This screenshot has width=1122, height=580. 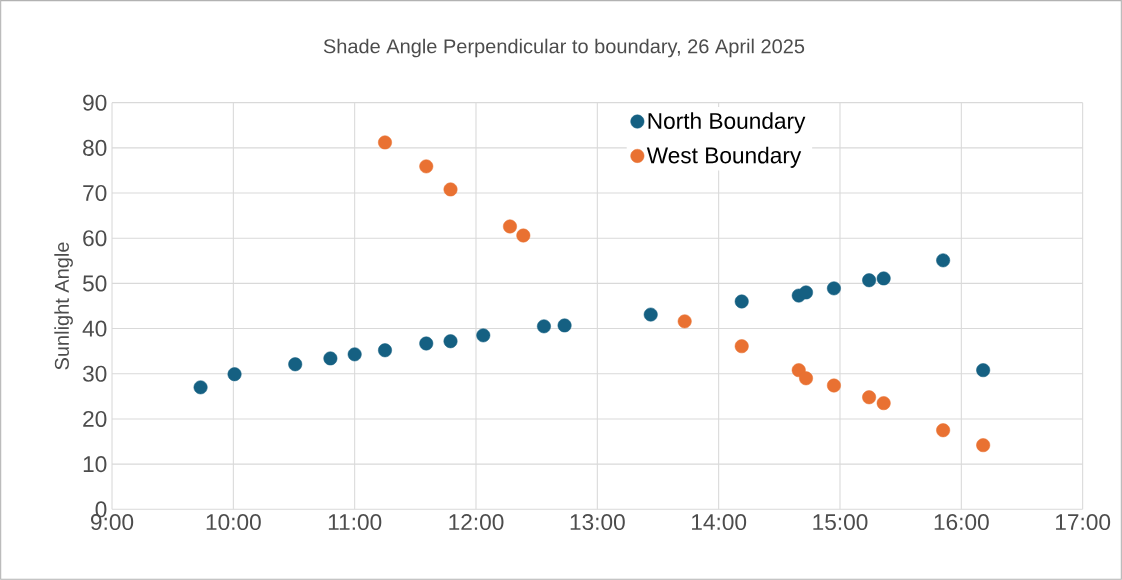 What do you see at coordinates (961, 522) in the screenshot?
I see `x-tick-label: 16:00` at bounding box center [961, 522].